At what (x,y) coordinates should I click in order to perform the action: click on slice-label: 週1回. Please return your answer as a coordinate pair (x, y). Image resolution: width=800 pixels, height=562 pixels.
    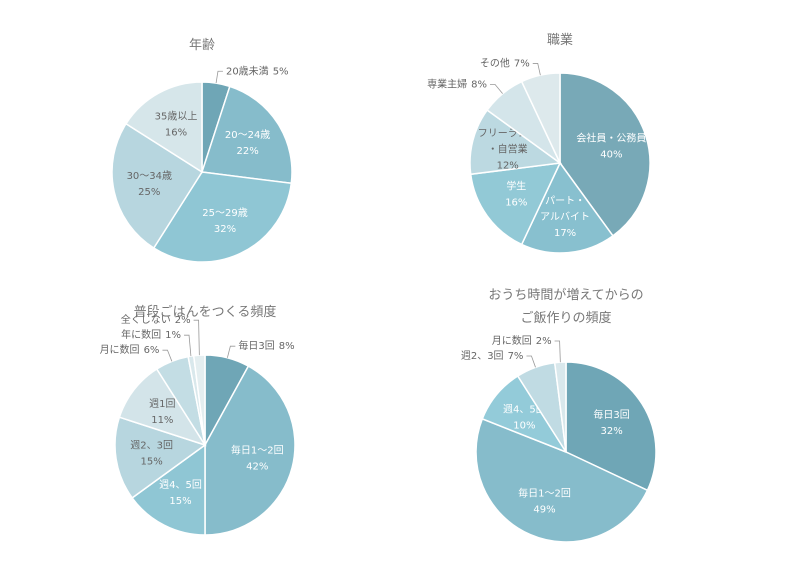
    Looking at the image, I should click on (162, 404).